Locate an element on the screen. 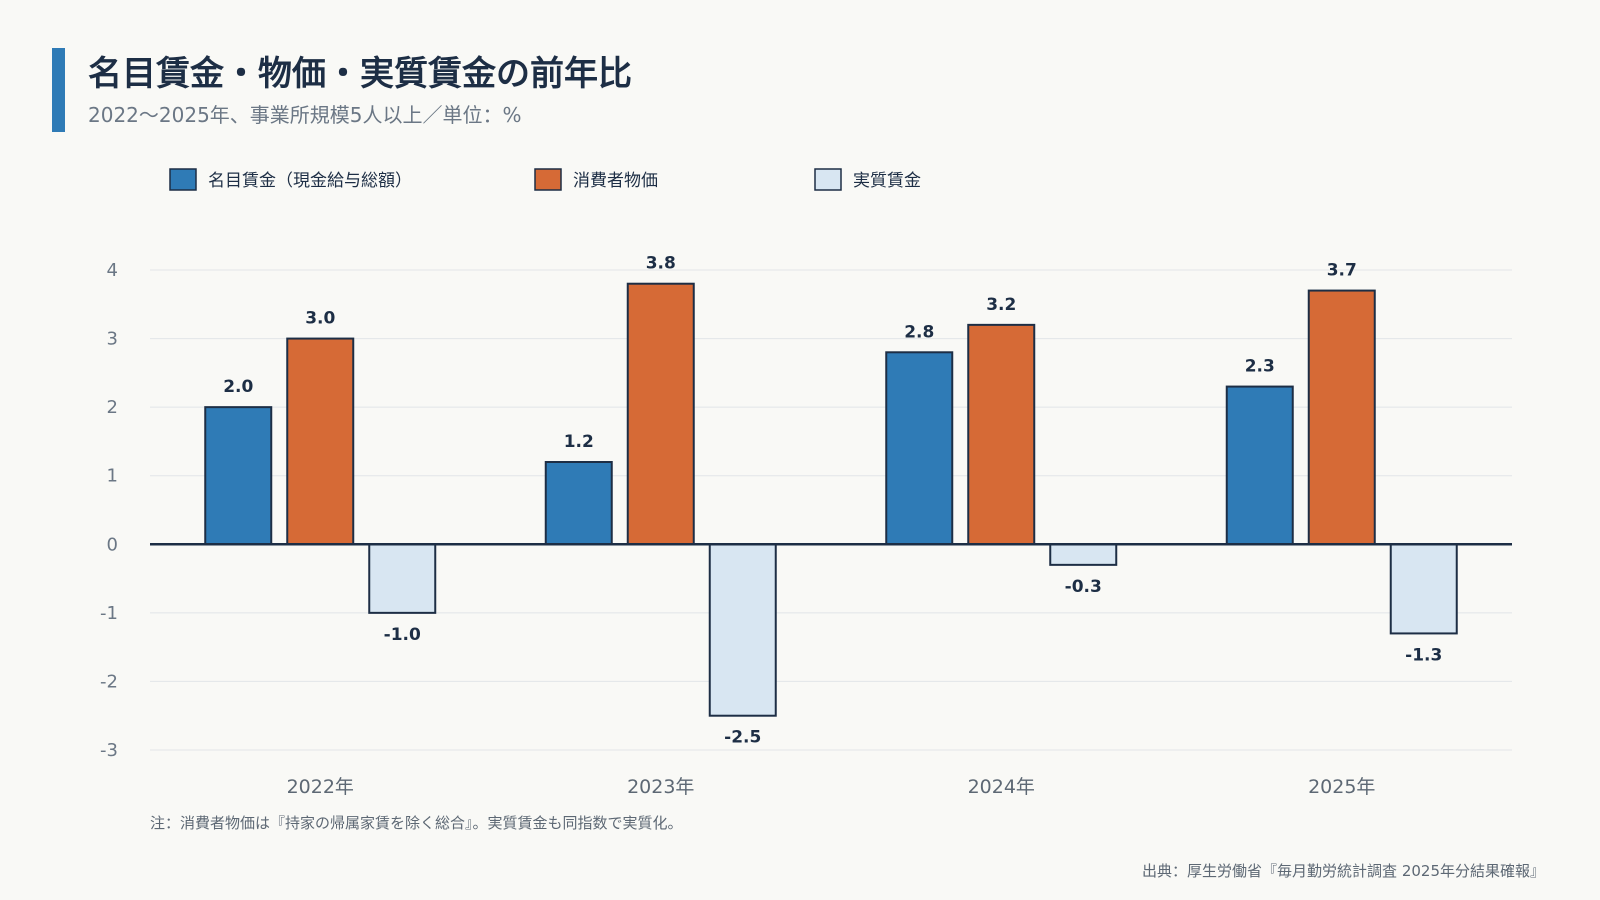  x-category-label: 2023年 is located at coordinates (660, 787).